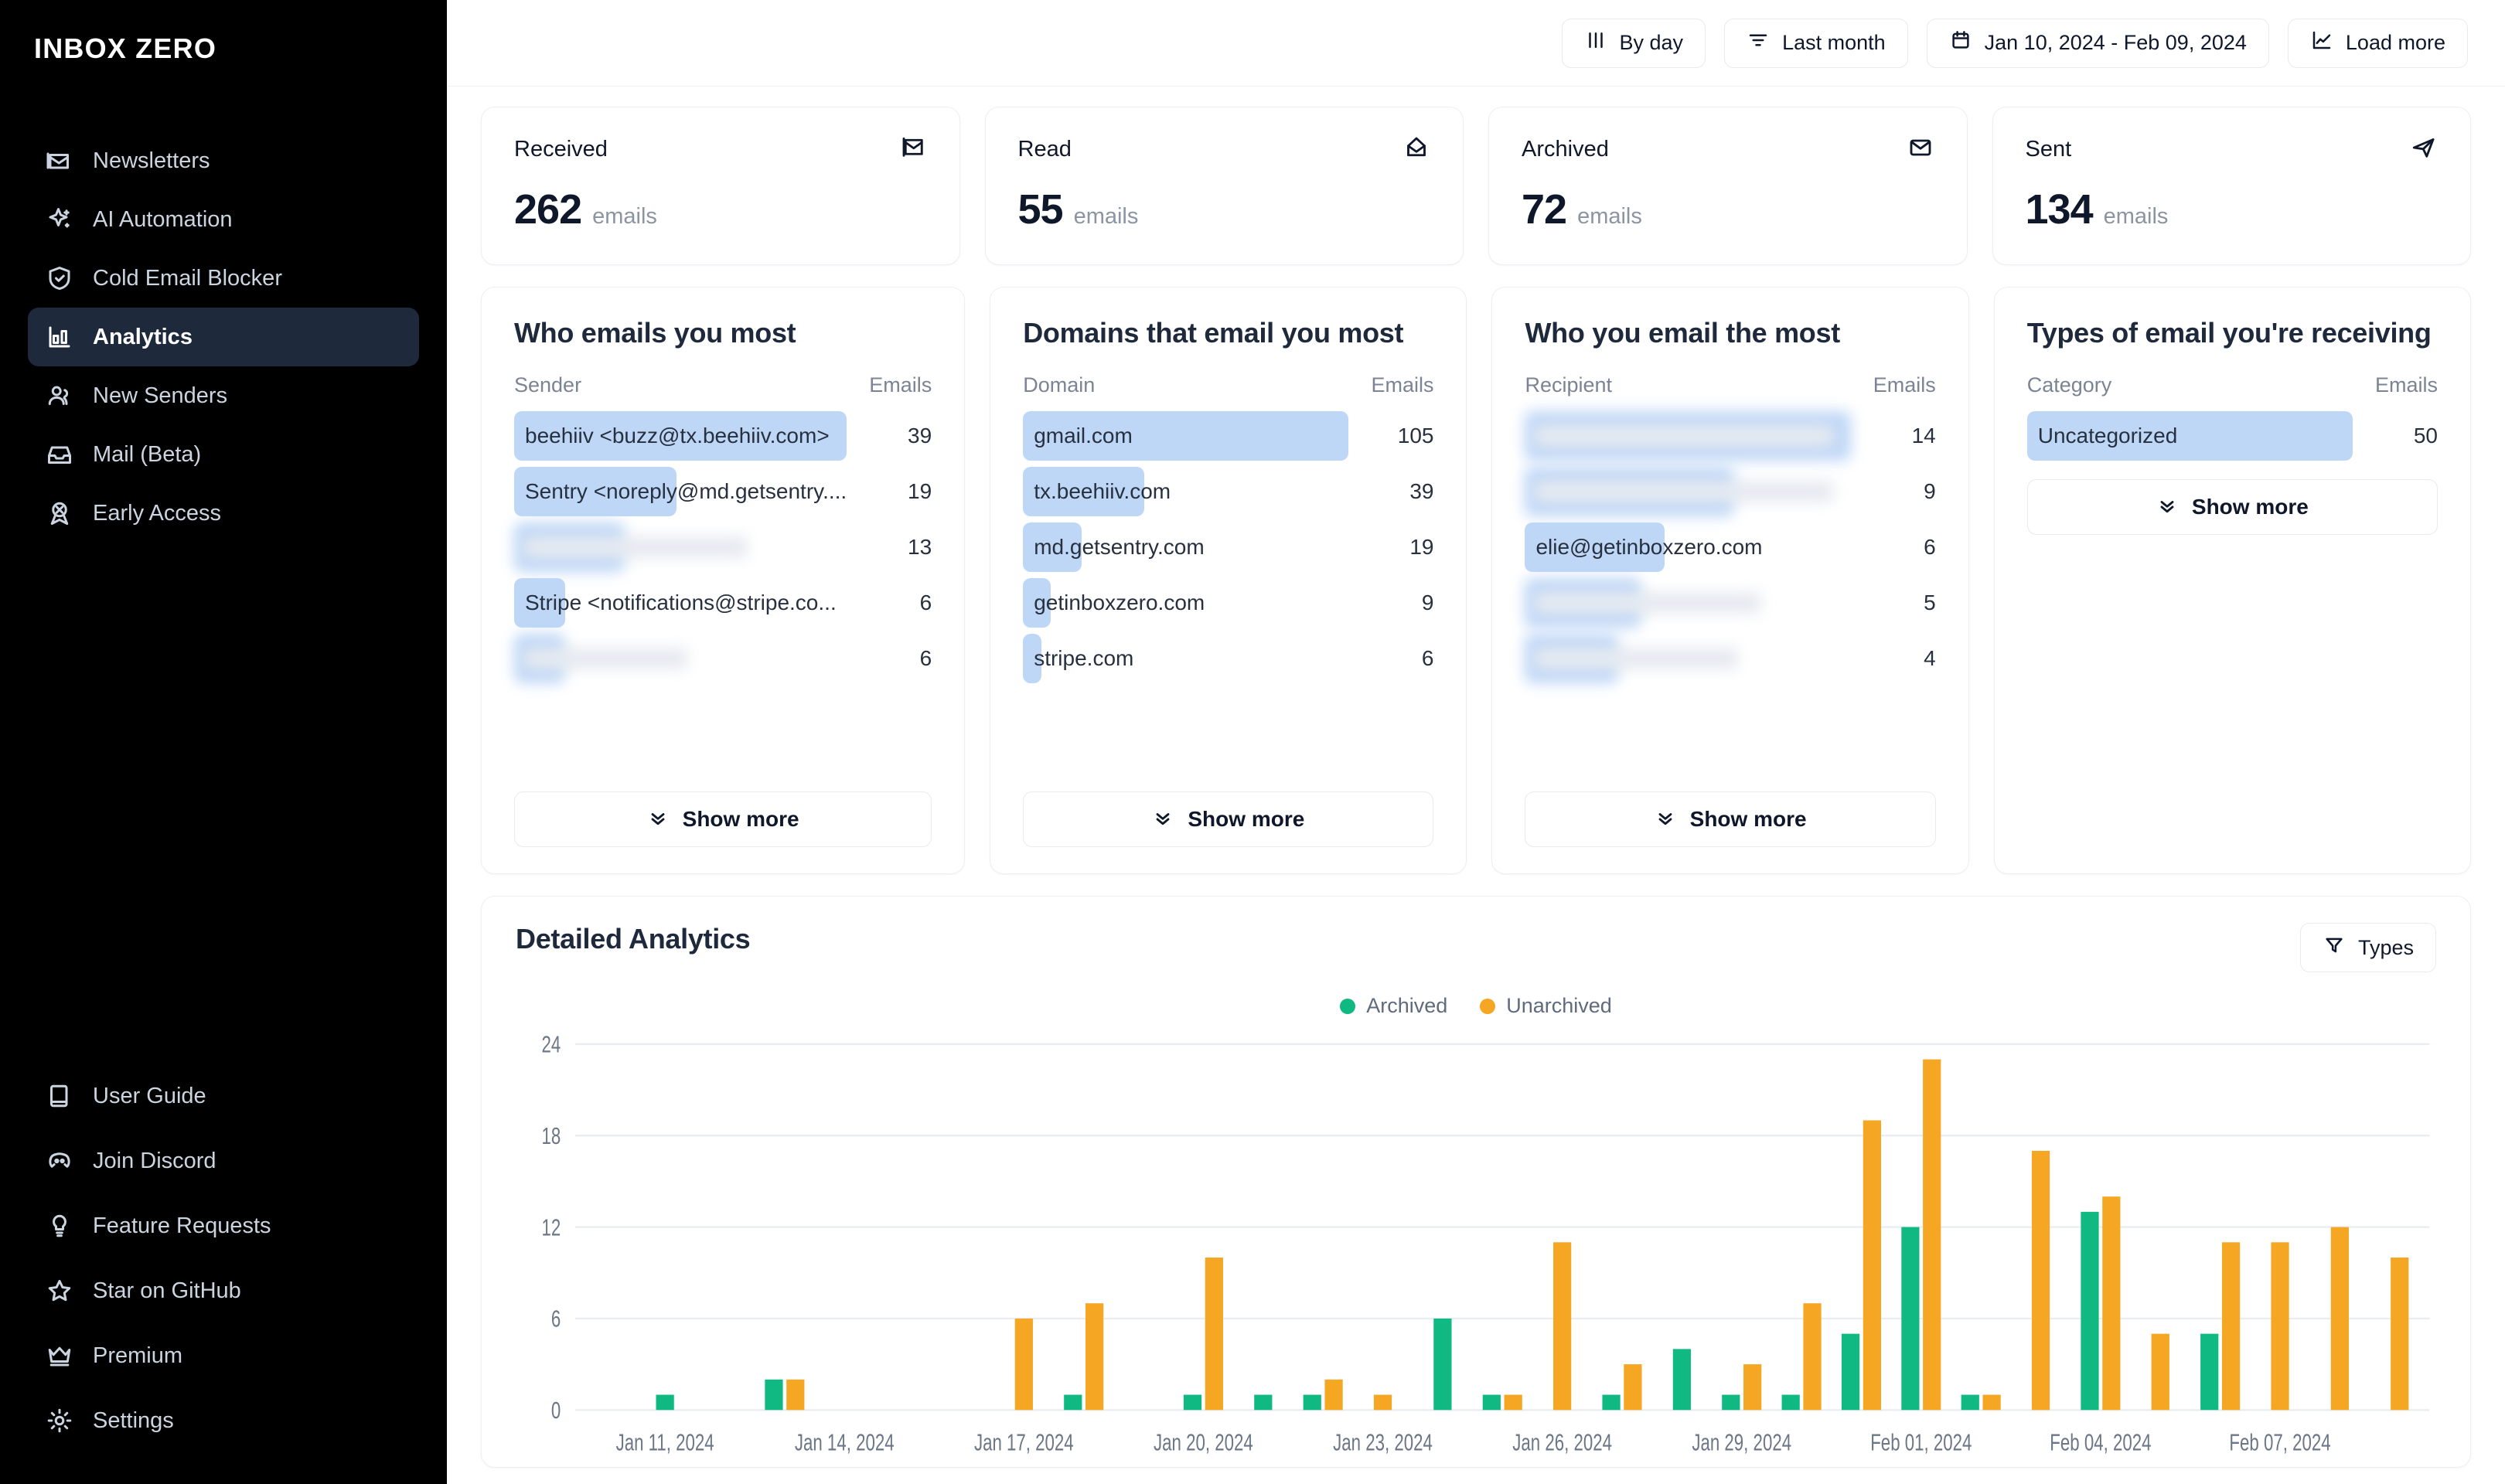 This screenshot has width=2505, height=1484. Describe the element at coordinates (223, 337) in the screenshot. I see `sidebar-item-analytics: Analytics` at that location.